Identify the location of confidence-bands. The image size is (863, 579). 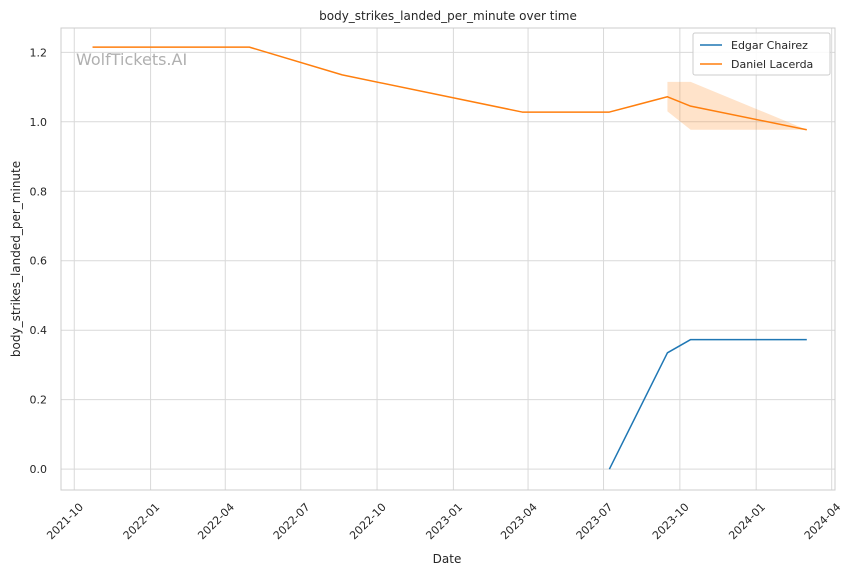
(737, 105).